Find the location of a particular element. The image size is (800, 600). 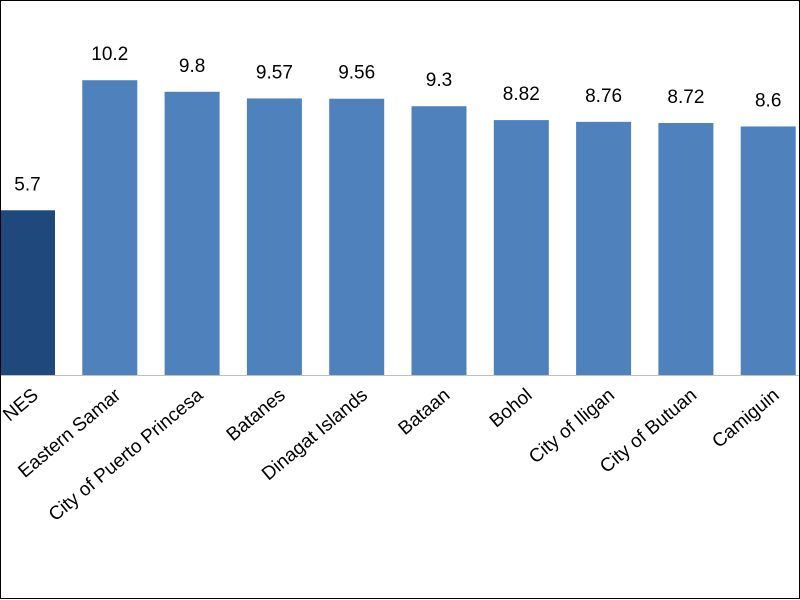

value-label: 9.8 is located at coordinates (192, 66).